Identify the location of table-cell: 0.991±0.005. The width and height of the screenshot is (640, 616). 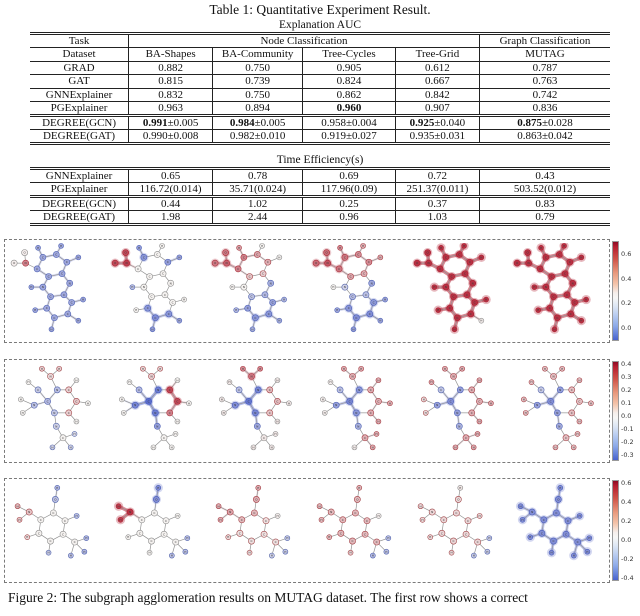
(170, 122).